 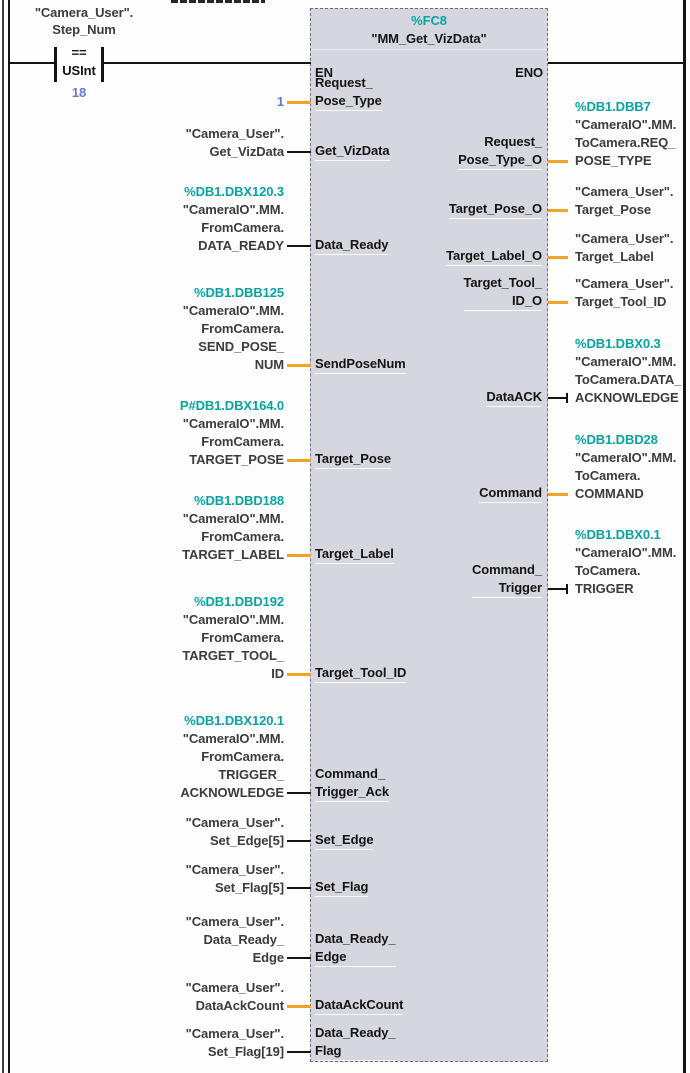 I want to click on operand-line: POSE_TYPE, so click(x=613, y=160).